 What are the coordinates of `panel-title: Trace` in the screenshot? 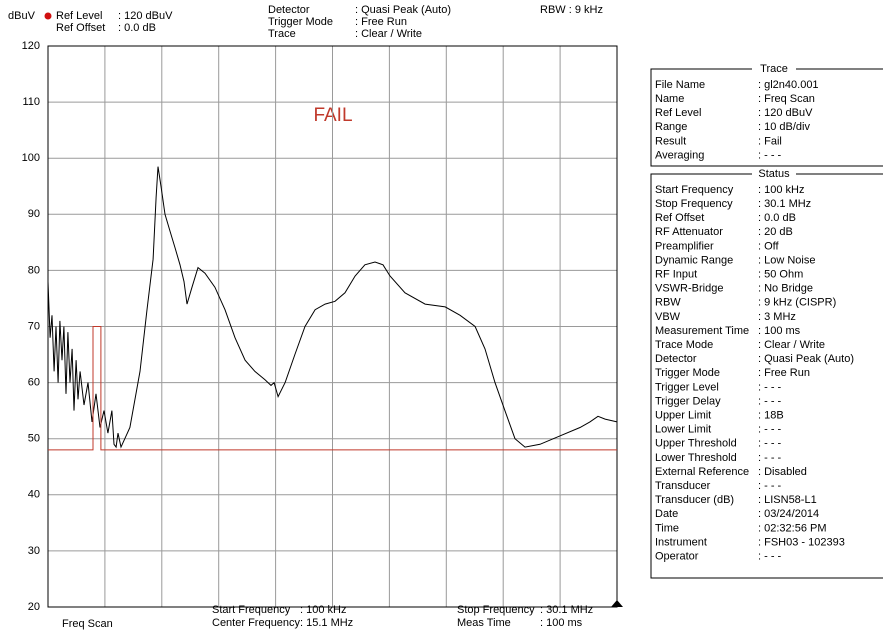 It's located at (774, 69).